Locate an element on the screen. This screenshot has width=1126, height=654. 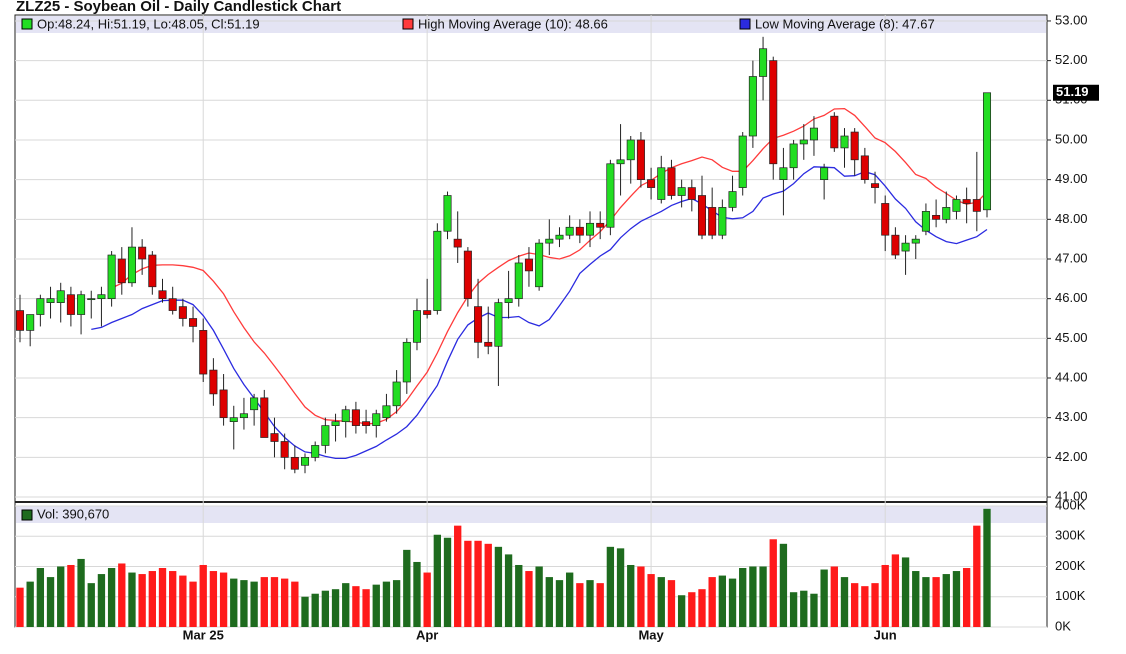
volume-tick-label: 200K is located at coordinates (1070, 565).